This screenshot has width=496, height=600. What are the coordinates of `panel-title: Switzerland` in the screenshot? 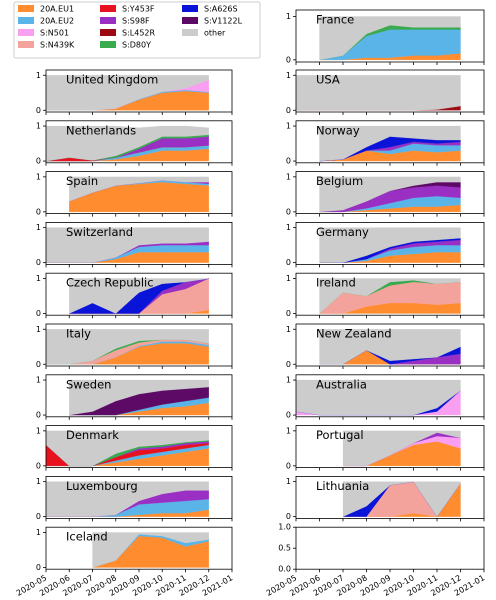 It's located at (99, 232).